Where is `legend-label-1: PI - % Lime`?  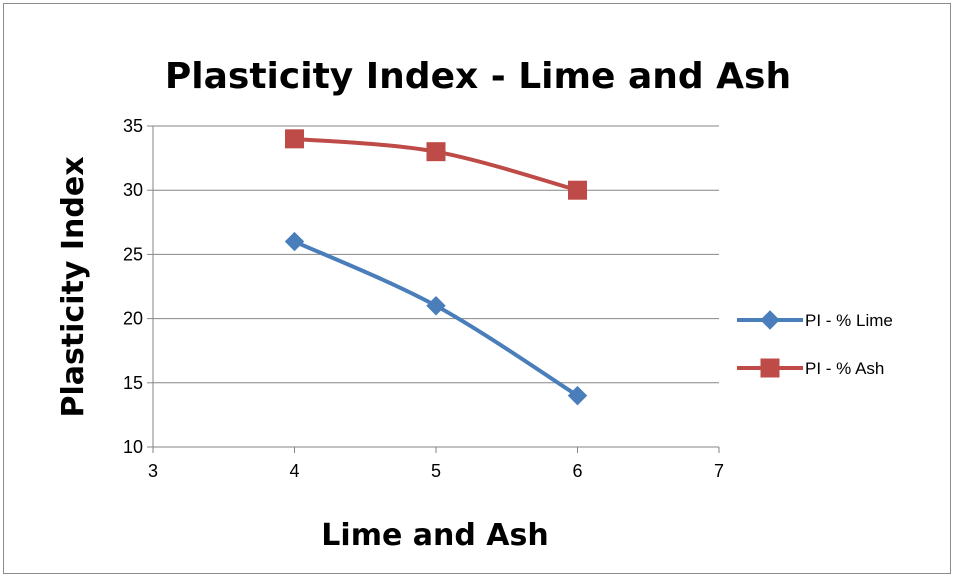
legend-label-1: PI - % Lime is located at coordinates (849, 320).